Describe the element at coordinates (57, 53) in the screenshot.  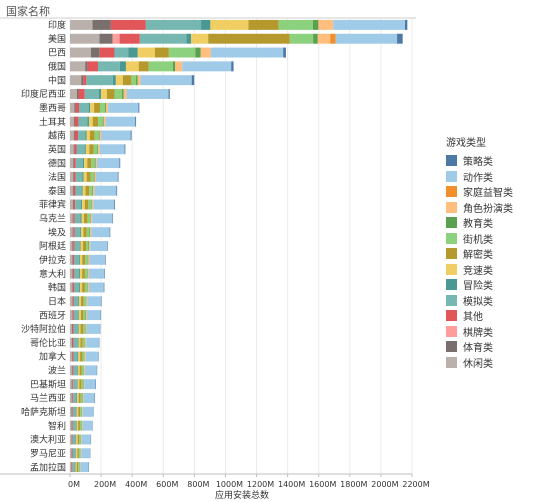
I see `category-label: 巴西` at that location.